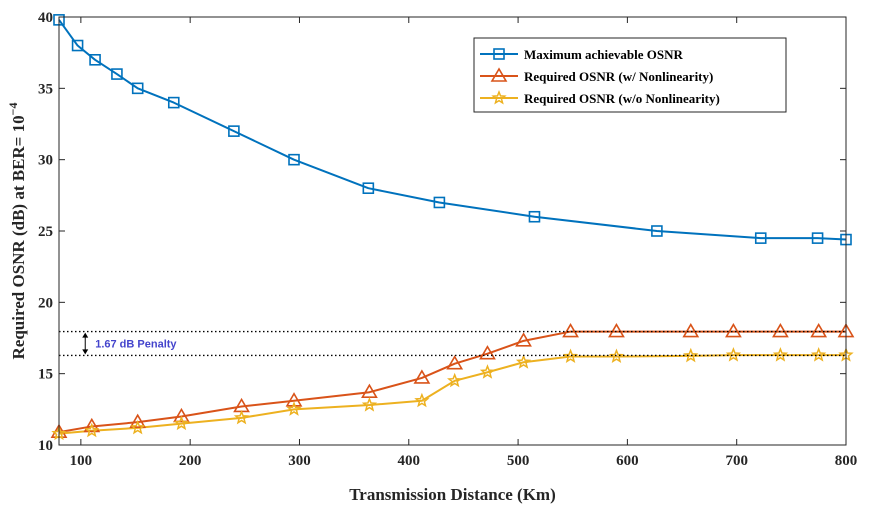 The image size is (874, 517). I want to click on penalty-arrow-up-head, so click(85, 335).